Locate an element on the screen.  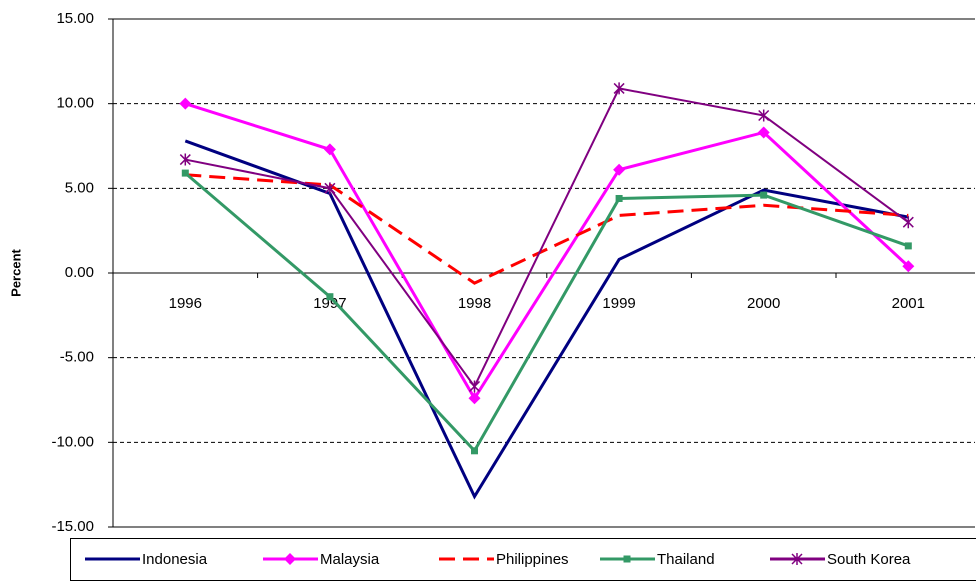
legend-label: Malaysia is located at coordinates (350, 559).